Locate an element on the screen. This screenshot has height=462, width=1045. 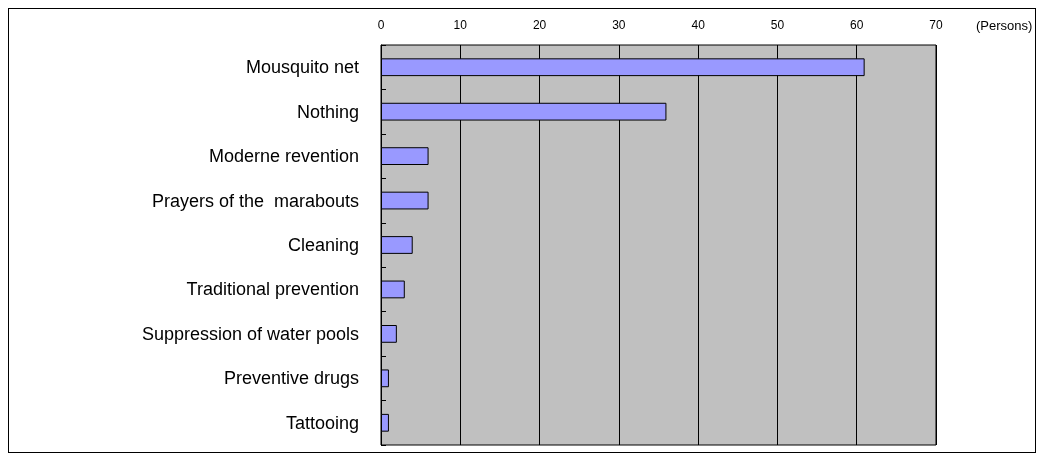
y-tick-label: Mousquito net is located at coordinates (302, 67).